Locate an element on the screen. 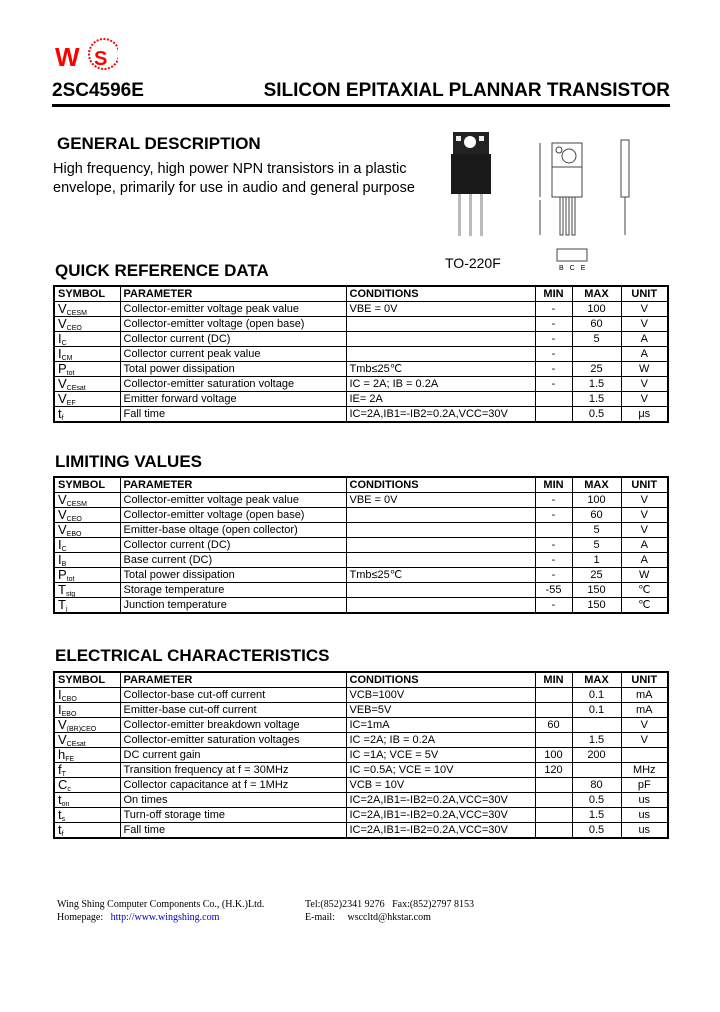 This screenshot has width=720, height=1012. symbol-subscript: T is located at coordinates (63, 774).